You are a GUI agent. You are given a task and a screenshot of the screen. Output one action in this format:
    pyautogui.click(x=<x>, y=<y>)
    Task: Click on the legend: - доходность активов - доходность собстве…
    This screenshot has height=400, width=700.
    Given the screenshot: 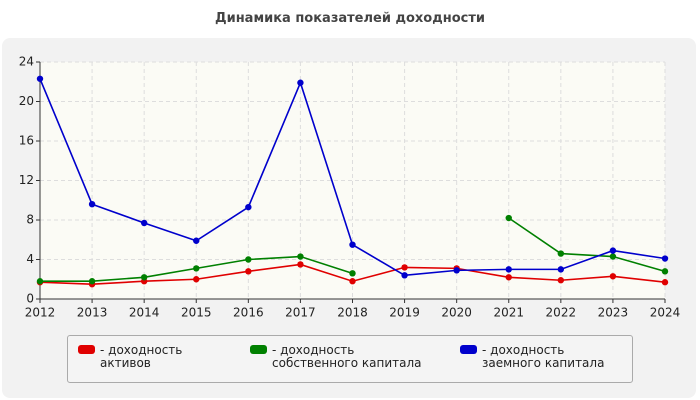 What is the action you would take?
    pyautogui.click(x=350, y=359)
    